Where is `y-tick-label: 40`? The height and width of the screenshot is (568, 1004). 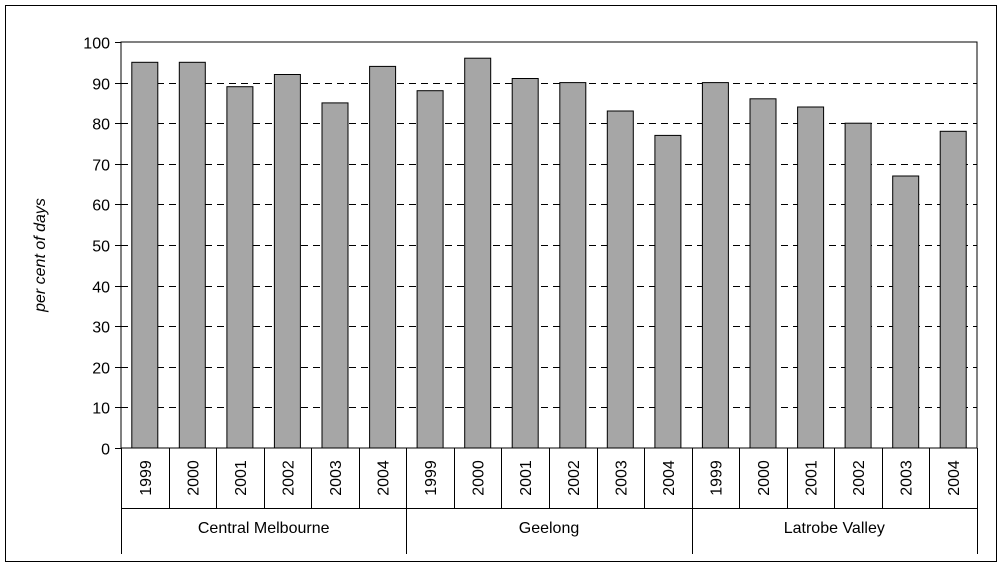
y-tick-label: 40 is located at coordinates (101, 288).